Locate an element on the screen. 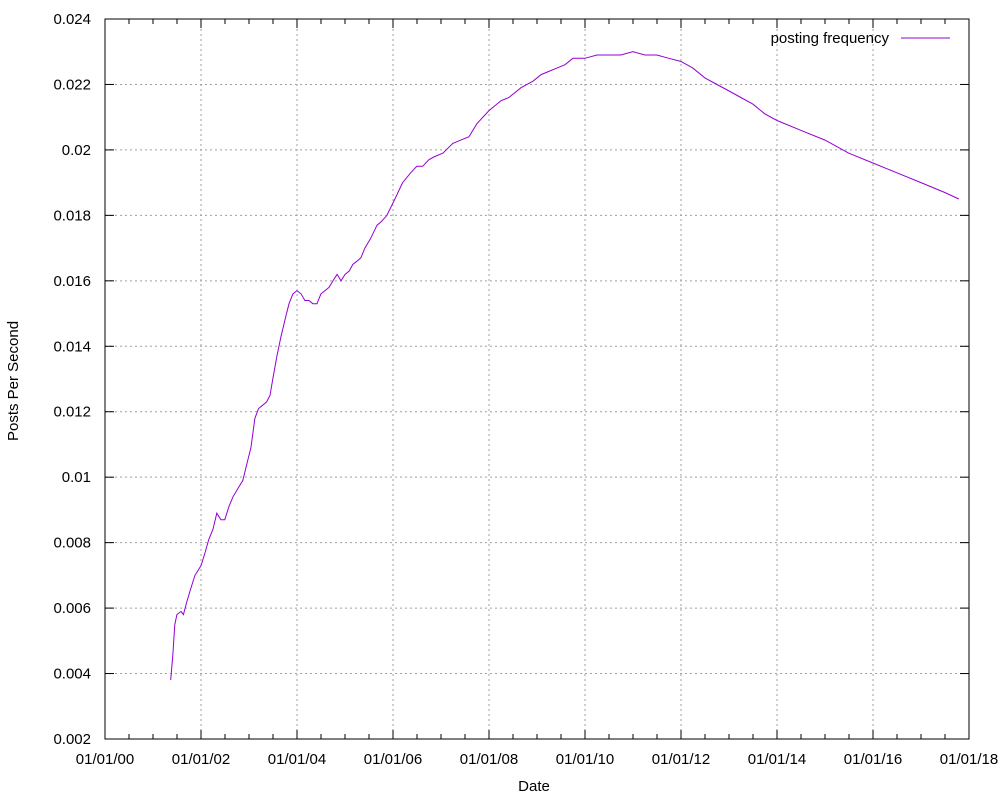 The width and height of the screenshot is (1000, 805). y-tick-label: 0.01 is located at coordinates (76, 477).